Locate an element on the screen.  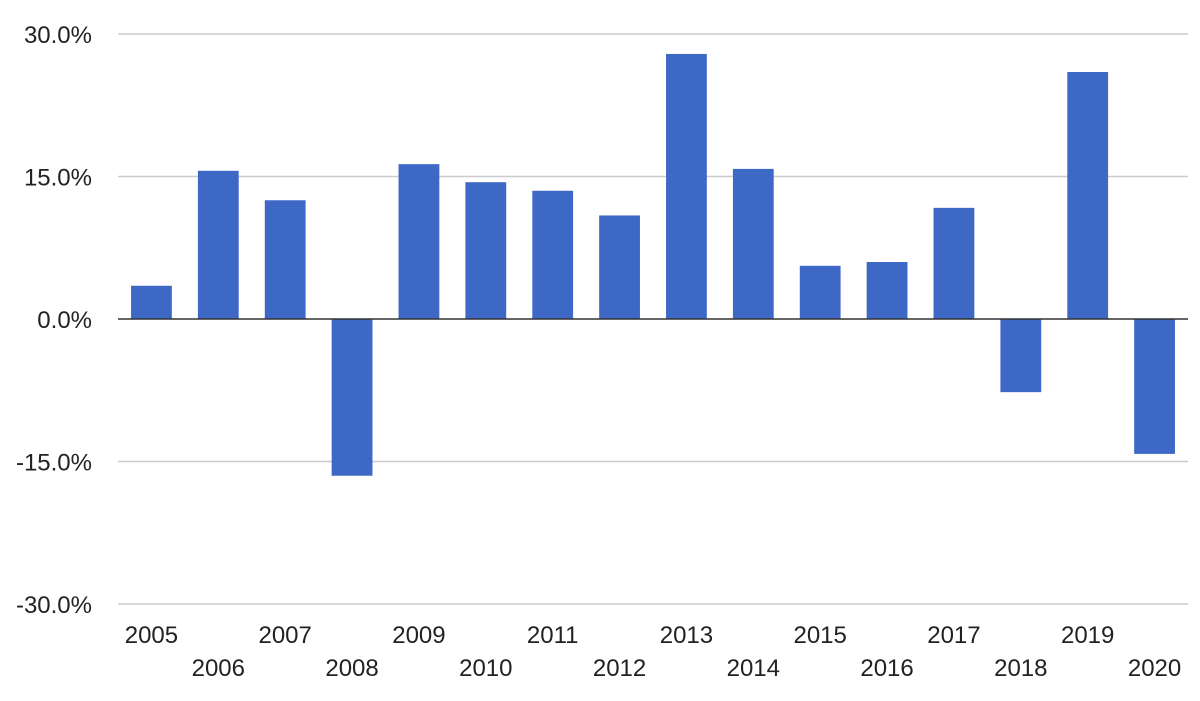
x-tick-label: 2015 is located at coordinates (819, 635).